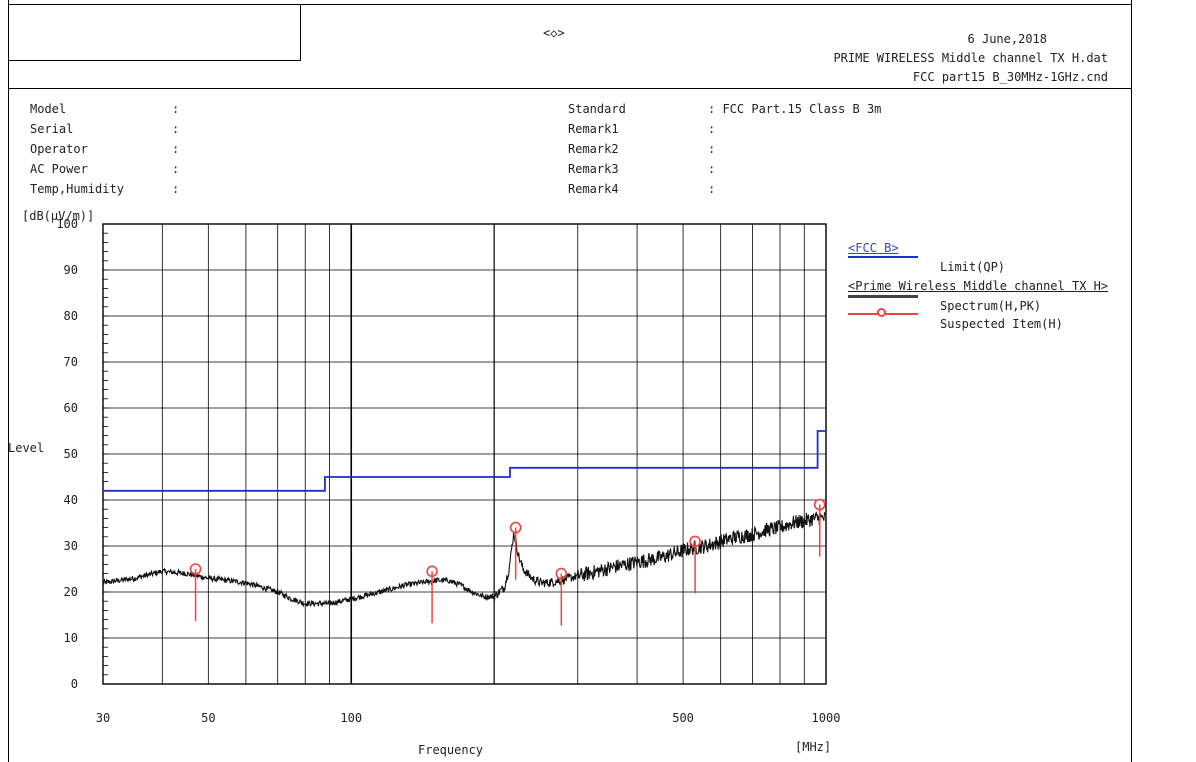  Describe the element at coordinates (826, 718) in the screenshot. I see `x-tick-label: 1000` at that location.